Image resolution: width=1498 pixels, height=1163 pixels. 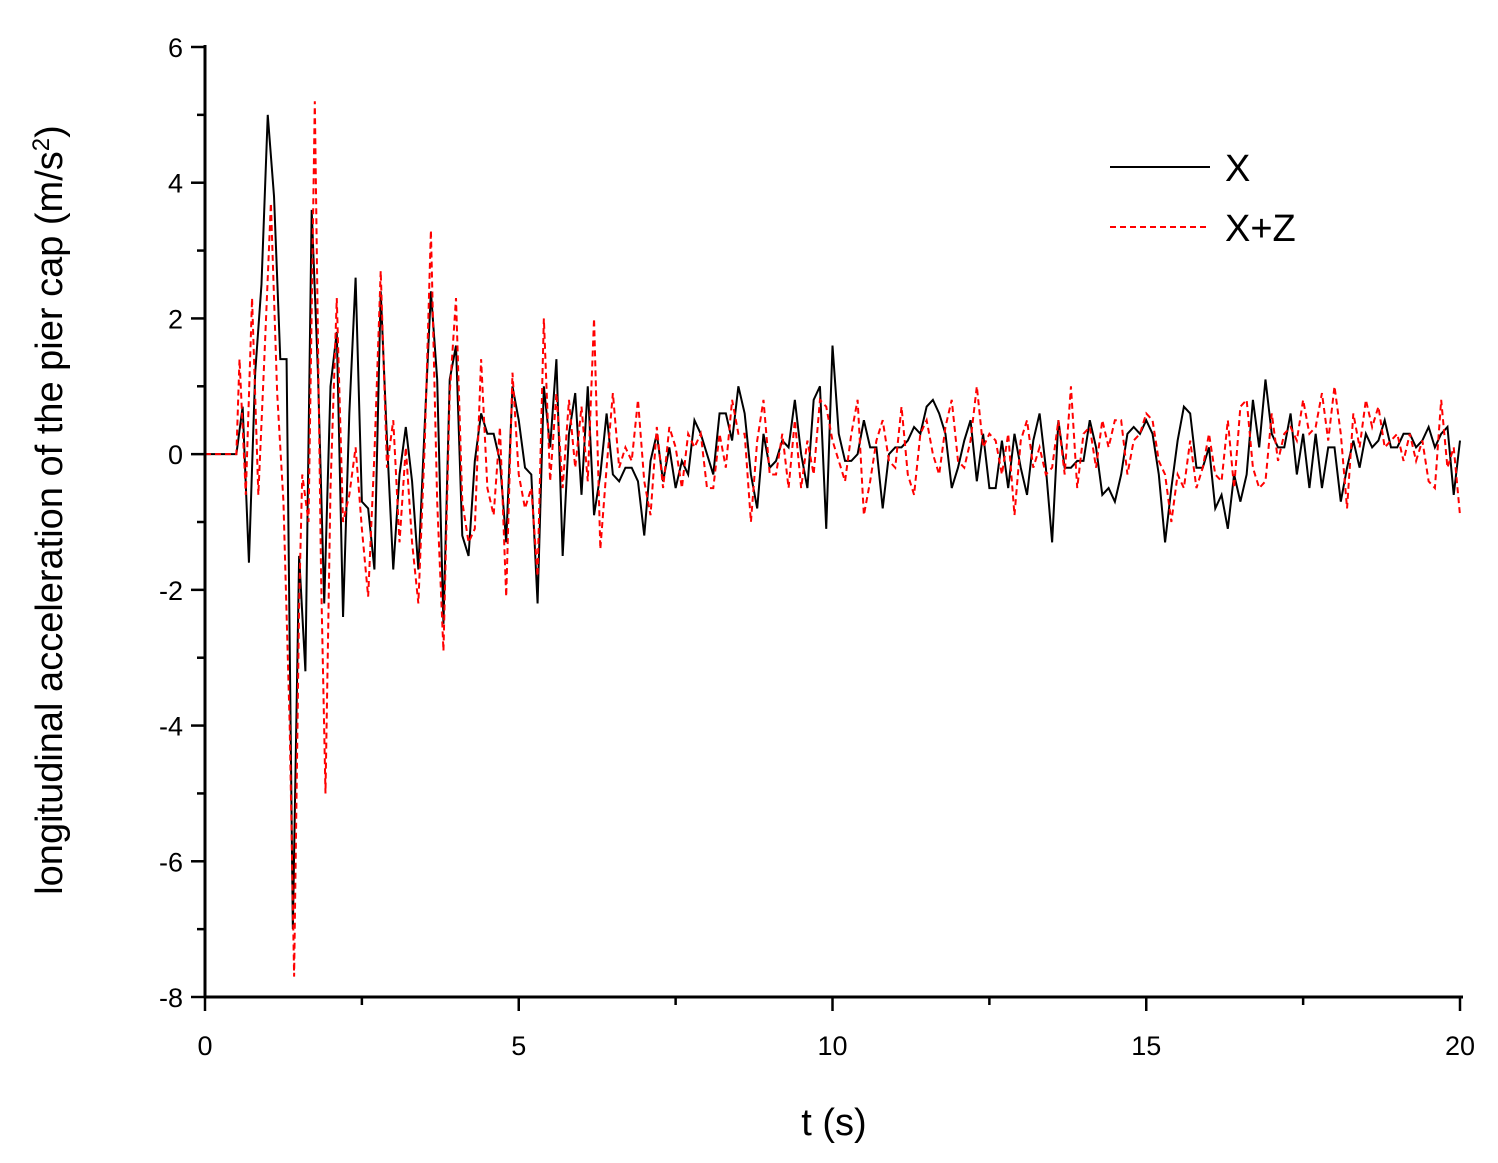 What do you see at coordinates (518, 1046) in the screenshot?
I see `x-tick-label: 5` at bounding box center [518, 1046].